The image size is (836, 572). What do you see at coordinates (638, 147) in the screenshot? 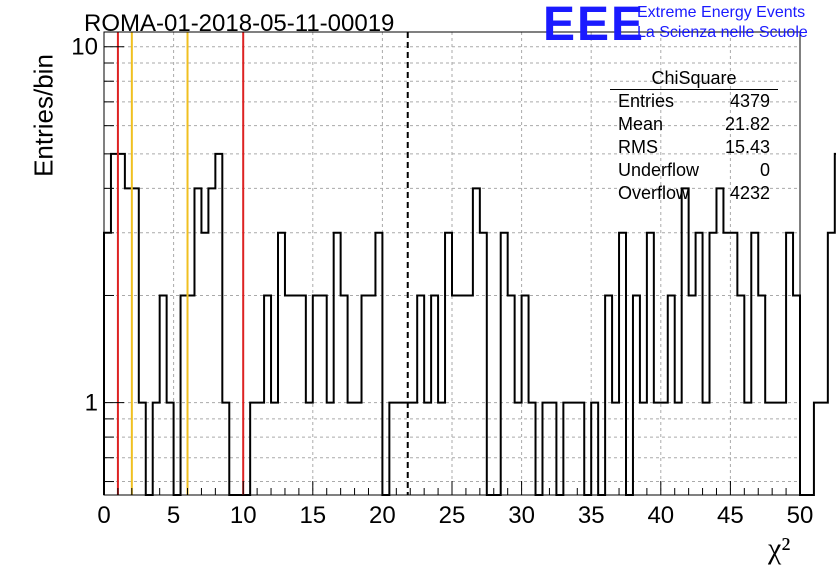
I see `stats-label: RMS` at bounding box center [638, 147].